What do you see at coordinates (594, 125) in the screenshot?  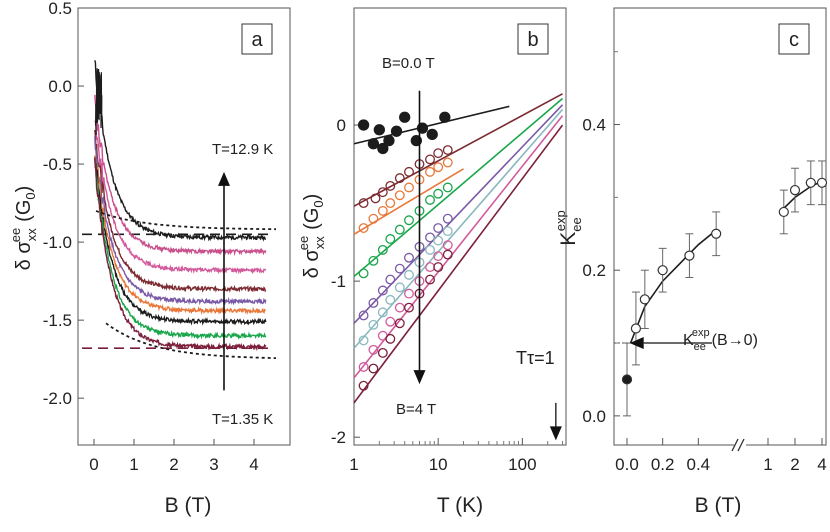 I see `y-tick-label: 0.4` at bounding box center [594, 125].